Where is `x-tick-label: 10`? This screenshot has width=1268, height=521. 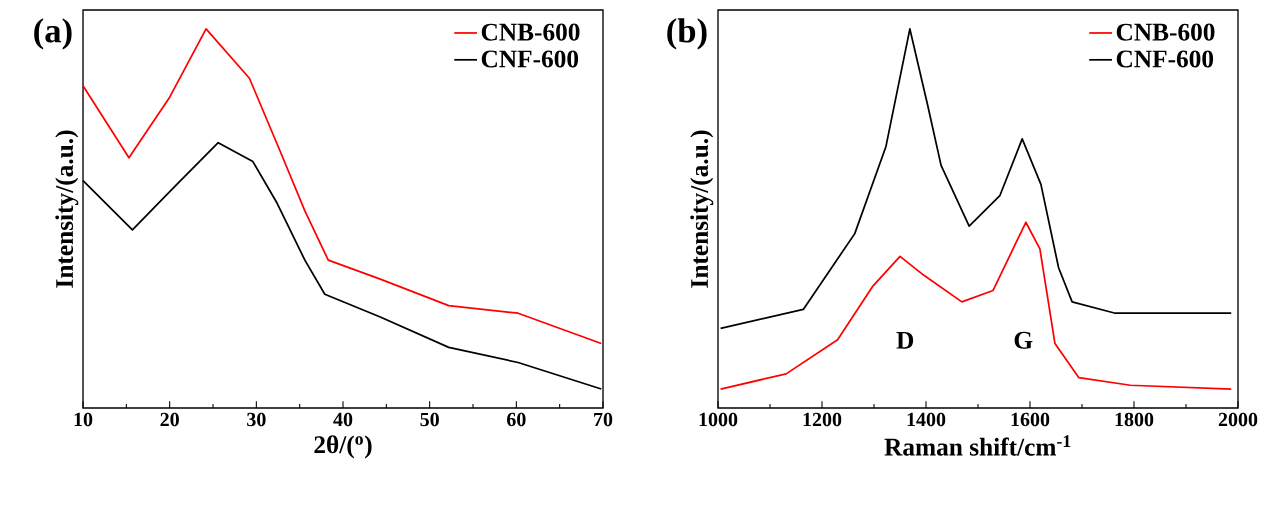
x-tick-label: 10 is located at coordinates (83, 419).